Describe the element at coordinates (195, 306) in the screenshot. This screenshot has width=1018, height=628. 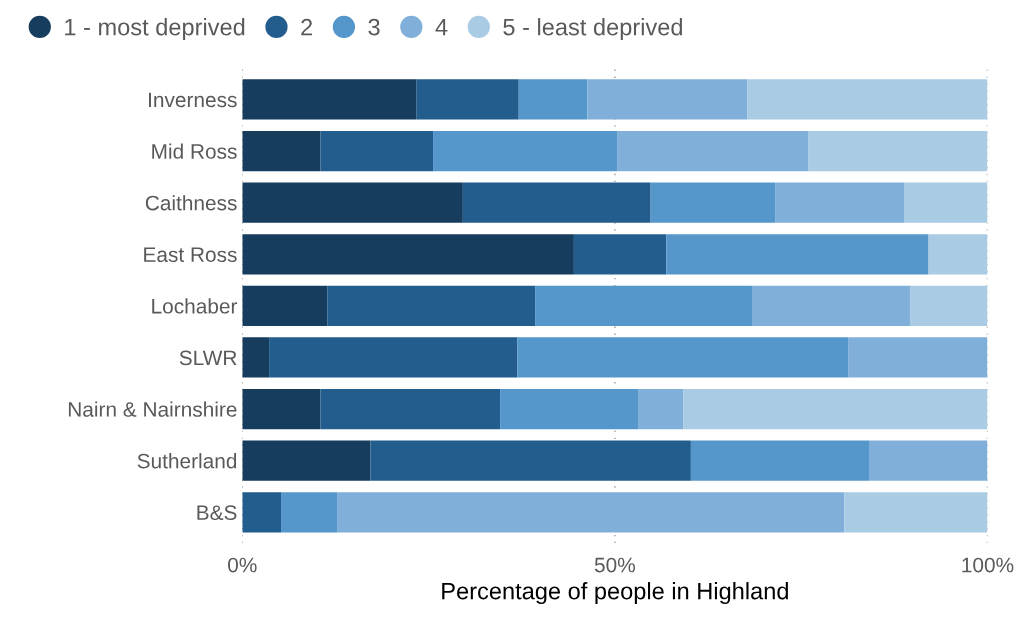
I see `y-tick-label: Lochaber` at that location.